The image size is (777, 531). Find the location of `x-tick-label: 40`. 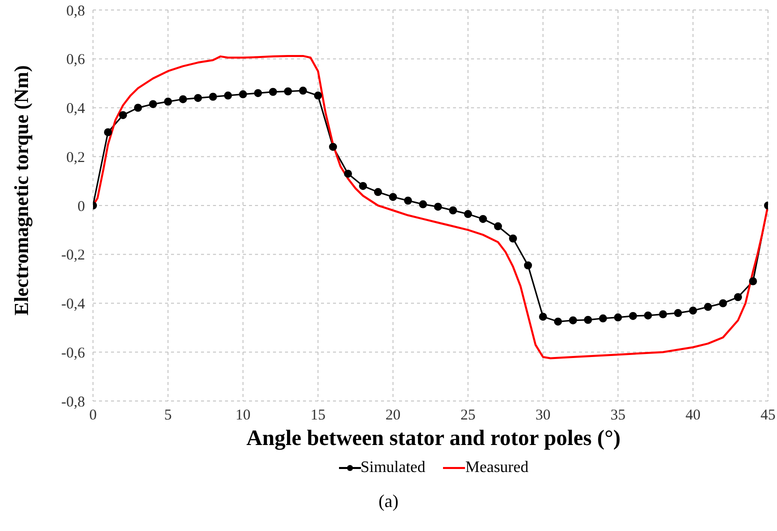

x-tick-label: 40 is located at coordinates (693, 416).